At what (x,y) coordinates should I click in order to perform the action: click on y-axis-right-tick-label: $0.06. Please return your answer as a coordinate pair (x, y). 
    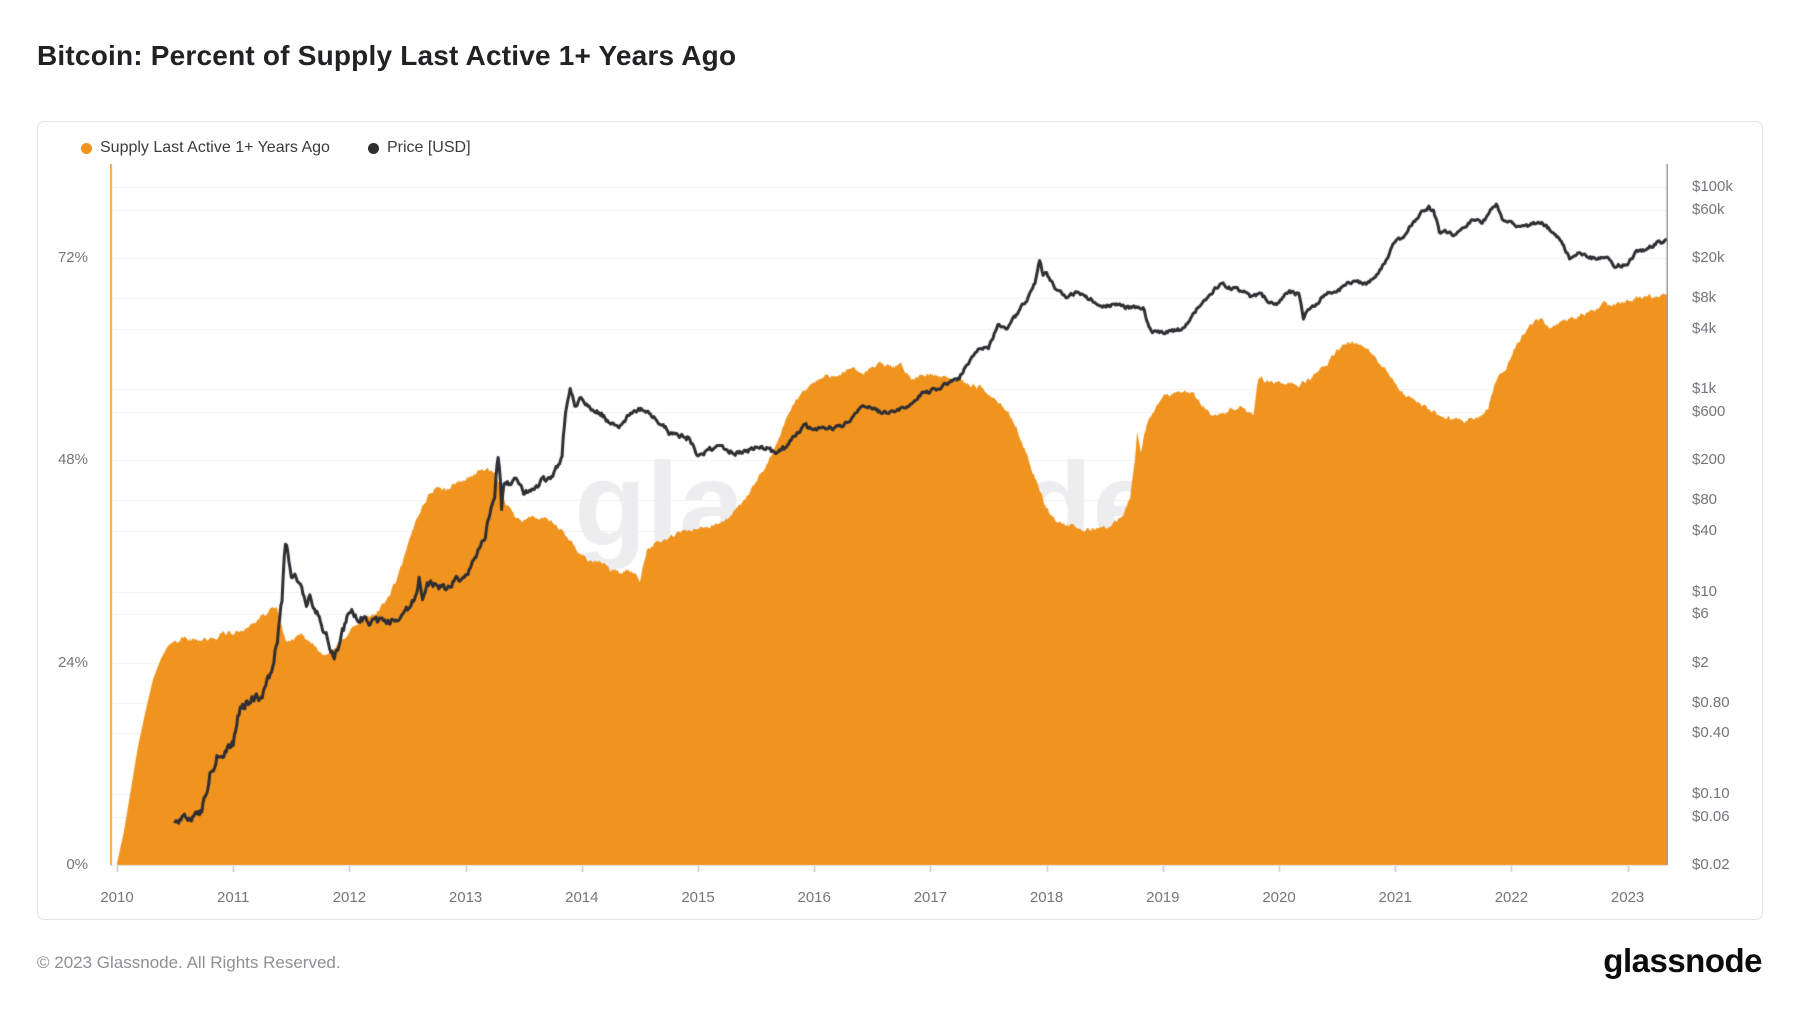
    Looking at the image, I should click on (1711, 816).